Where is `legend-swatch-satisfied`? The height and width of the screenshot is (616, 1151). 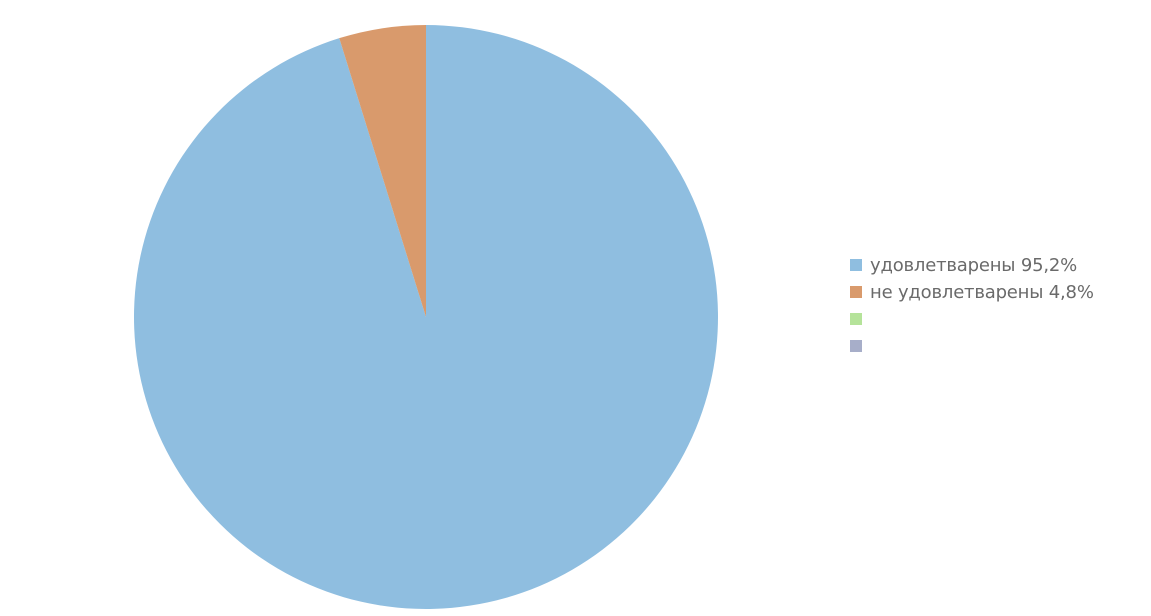
legend-swatch-satisfied is located at coordinates (856, 265).